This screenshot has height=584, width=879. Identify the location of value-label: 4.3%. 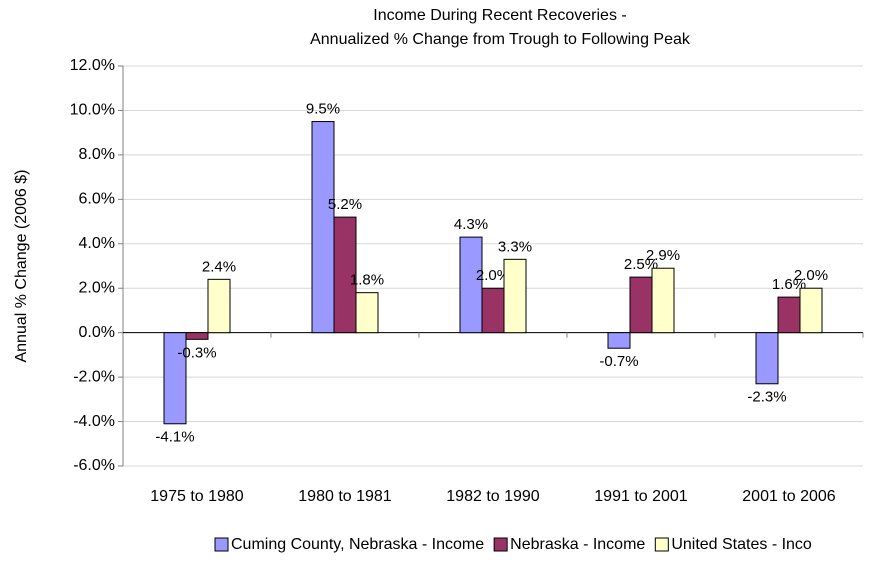
(471, 224).